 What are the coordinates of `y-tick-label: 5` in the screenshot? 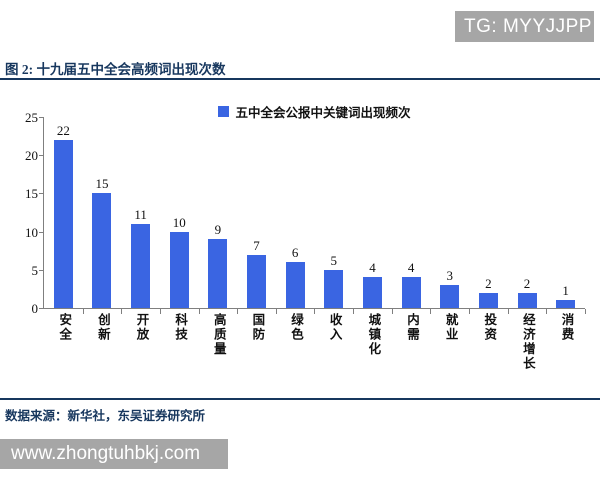 It's located at (35, 270).